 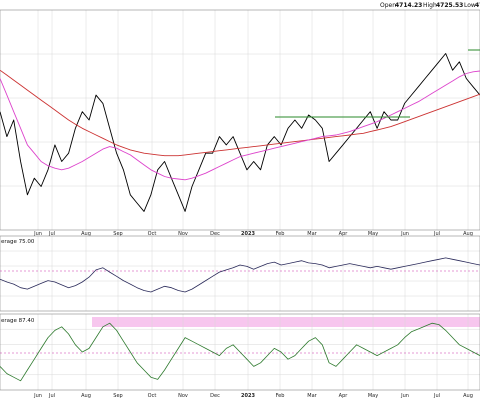 I want to click on breadth-200-label: erage 75.00, so click(x=18, y=242).